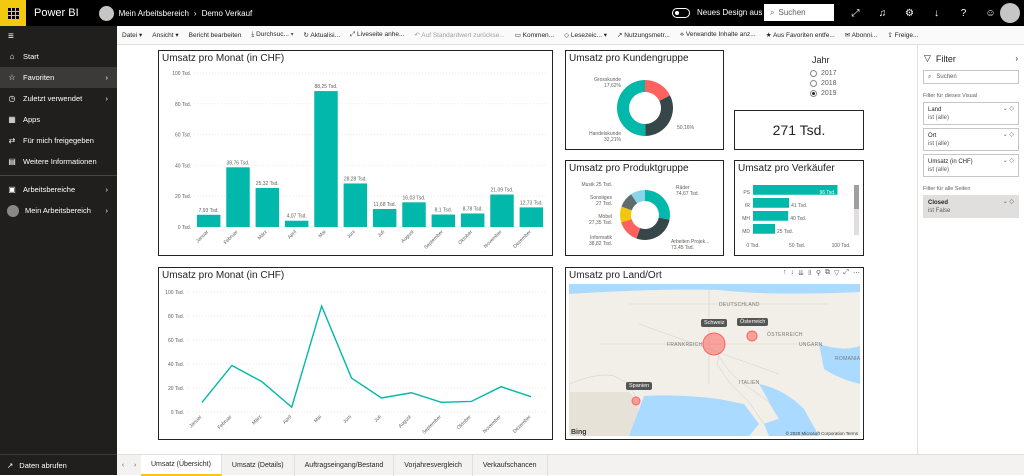 The height and width of the screenshot is (476, 1024). What do you see at coordinates (58, 119) in the screenshot?
I see `nav-item-apps: ▦ Apps` at bounding box center [58, 119].